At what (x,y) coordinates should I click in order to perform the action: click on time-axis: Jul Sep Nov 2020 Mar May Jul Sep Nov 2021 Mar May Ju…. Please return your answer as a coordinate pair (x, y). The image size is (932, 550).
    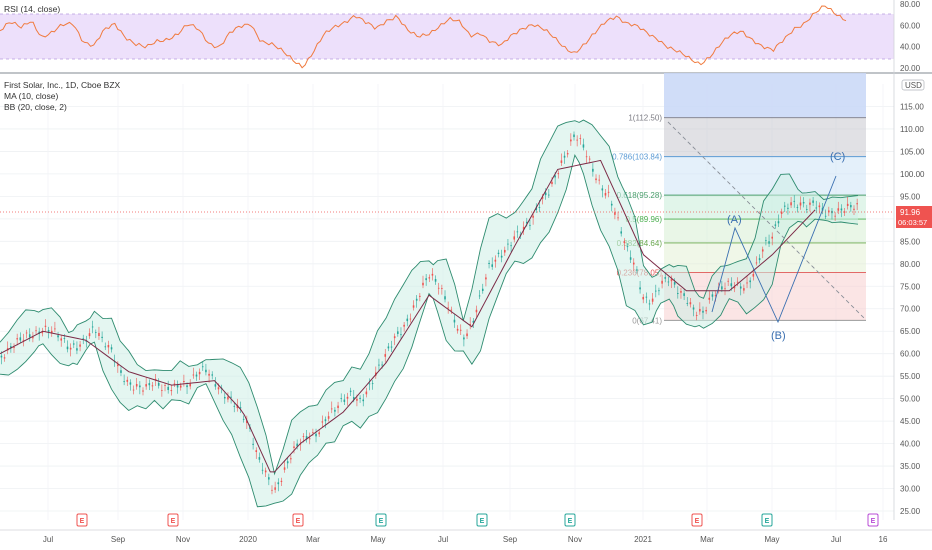
    Looking at the image, I should click on (466, 536).